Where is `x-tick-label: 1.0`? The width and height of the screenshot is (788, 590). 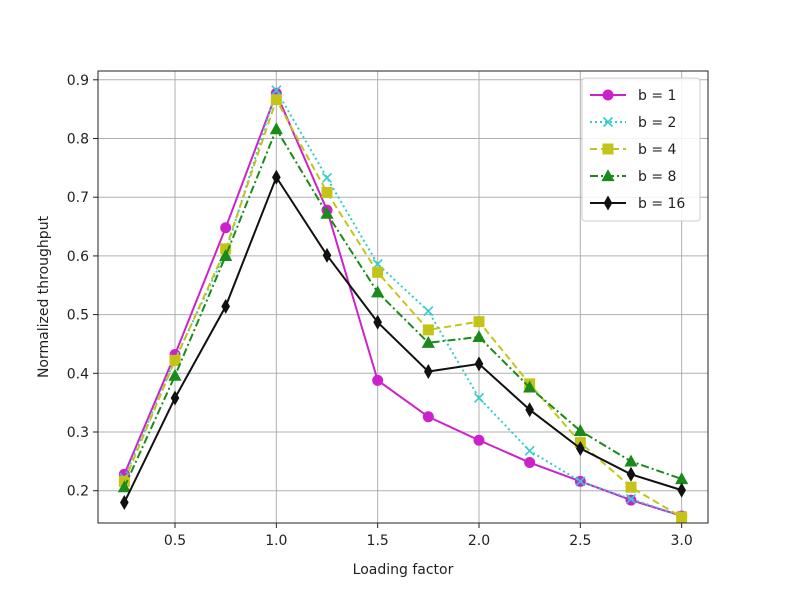
x-tick-label: 1.0 is located at coordinates (276, 541).